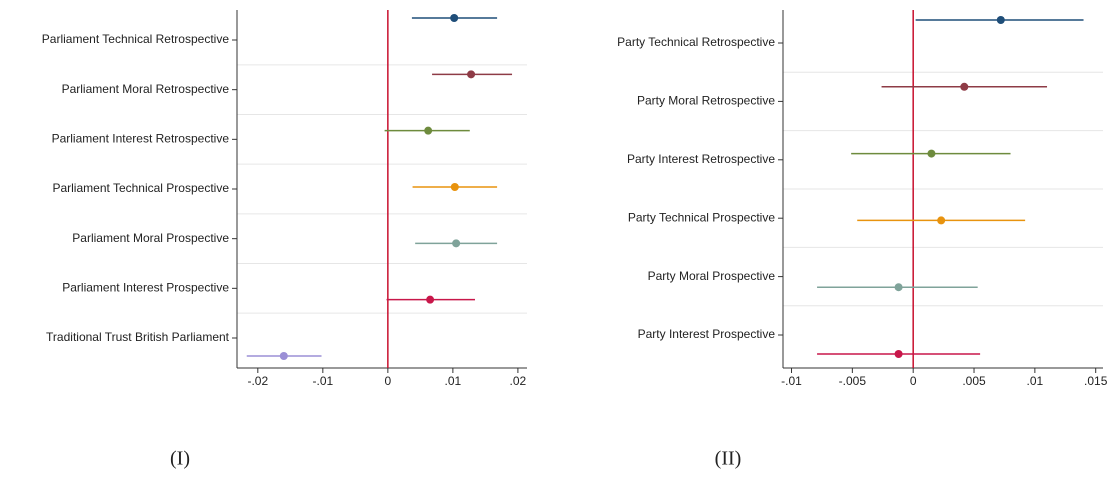 Image resolution: width=1114 pixels, height=481 pixels. I want to click on x-tick-label: .015, so click(1096, 381).